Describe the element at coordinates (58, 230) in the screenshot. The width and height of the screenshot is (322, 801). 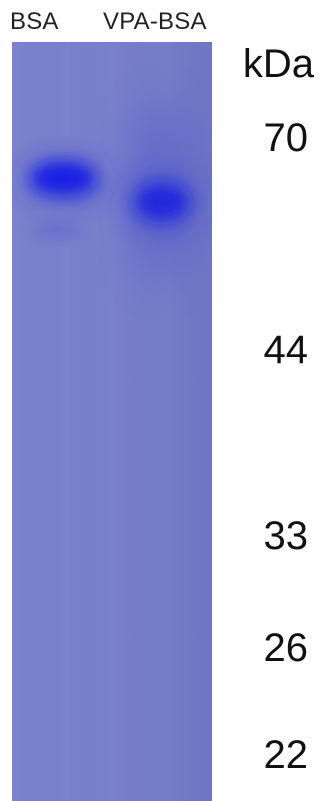
I see `band-bsa-tail` at that location.